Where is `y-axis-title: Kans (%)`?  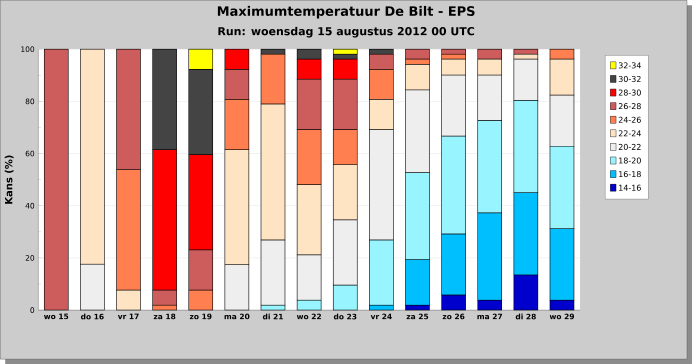 y-axis-title: Kans (%) is located at coordinates (9, 179).